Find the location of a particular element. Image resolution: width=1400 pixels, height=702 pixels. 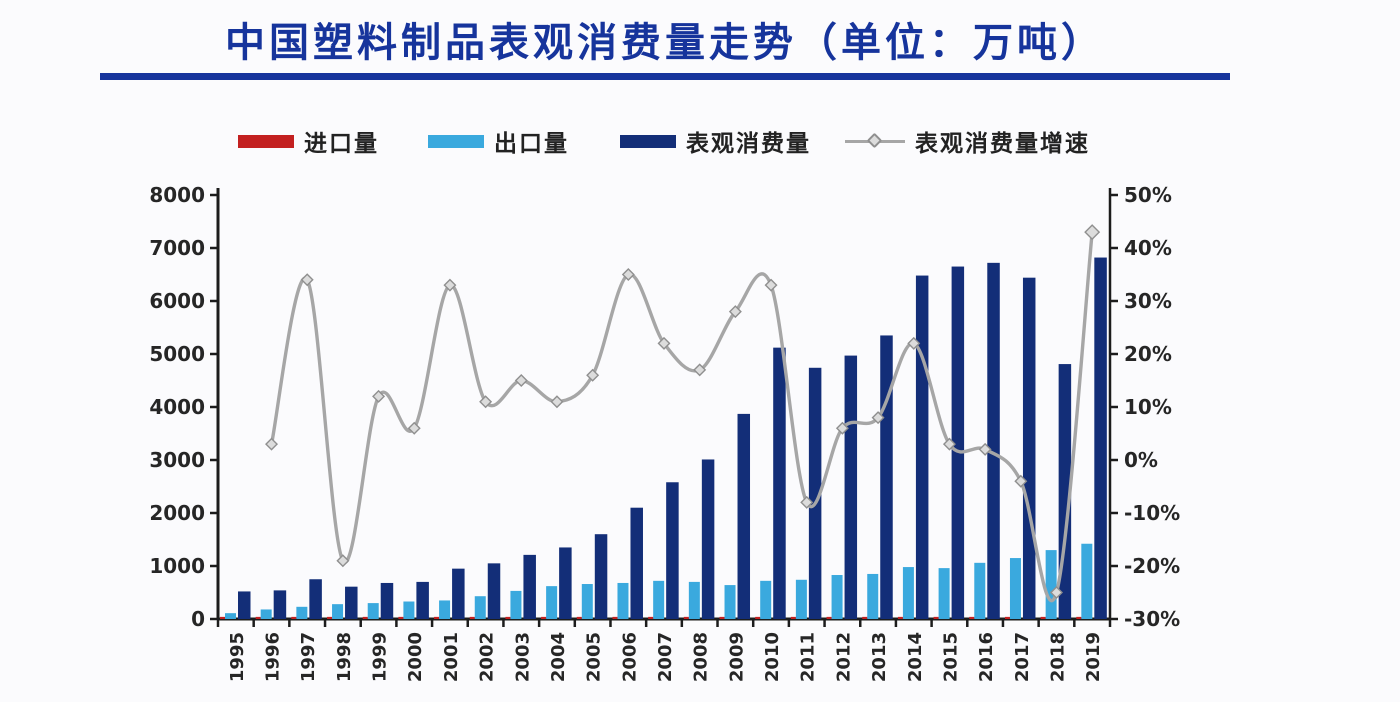

legend-label-exports: 出口量 is located at coordinates (531, 144).